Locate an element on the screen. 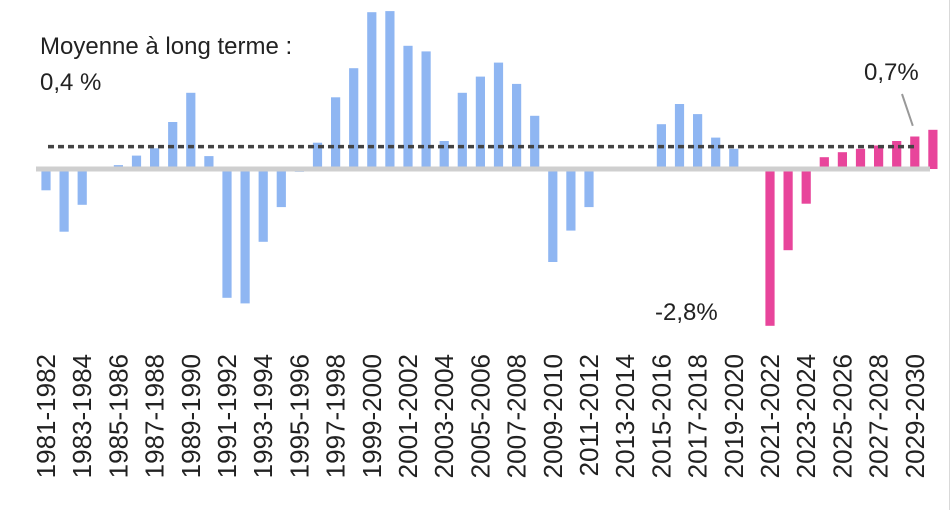  annotation-last-value: 0,7% is located at coordinates (891, 72).